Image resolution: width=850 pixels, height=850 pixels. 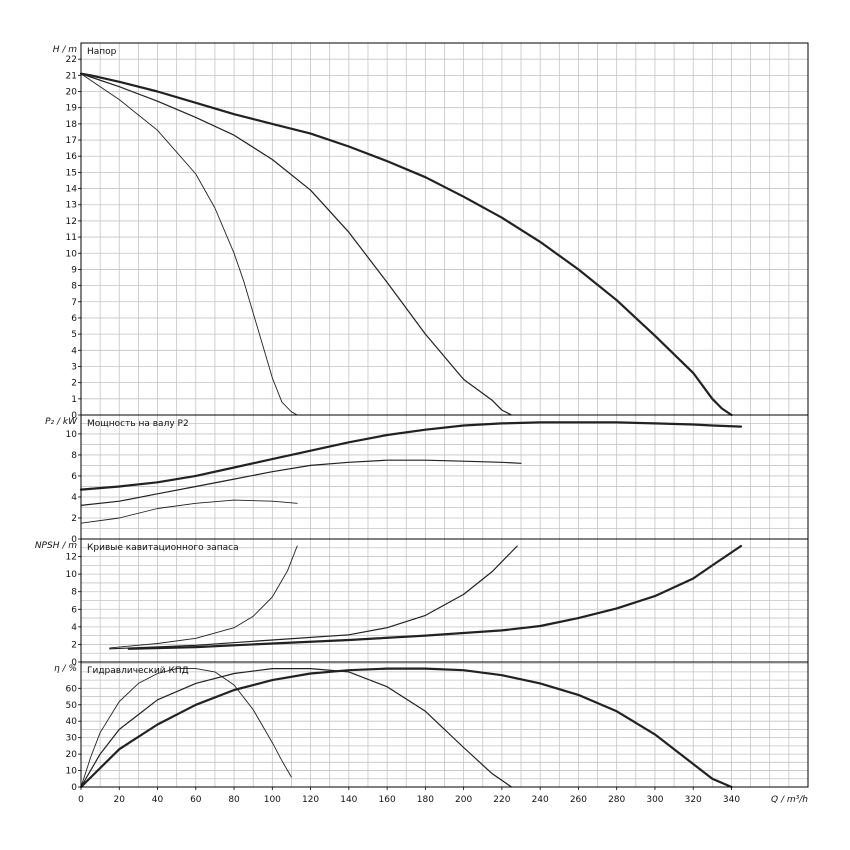 I want to click on y-tick-label: 22, so click(x=71, y=60).